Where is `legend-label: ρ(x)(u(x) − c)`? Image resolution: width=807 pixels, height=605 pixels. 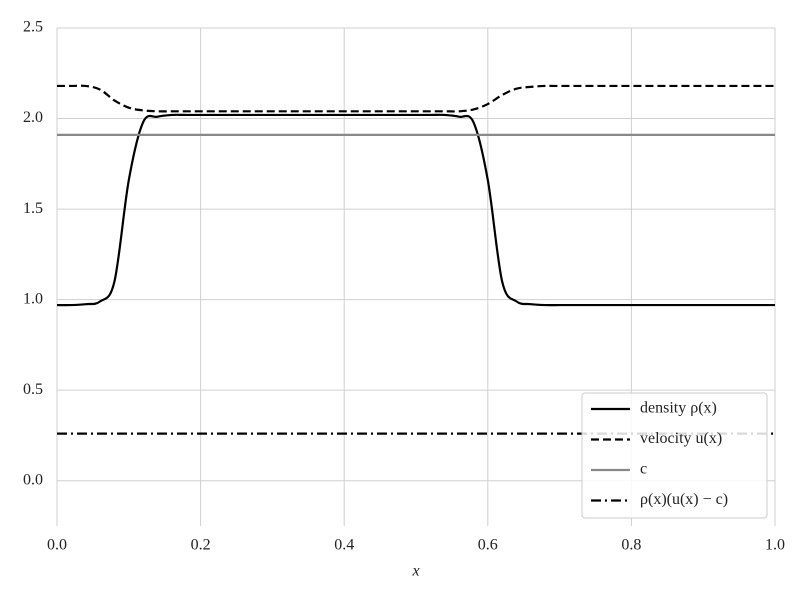 legend-label: ρ(x)(u(x) − c) is located at coordinates (684, 499).